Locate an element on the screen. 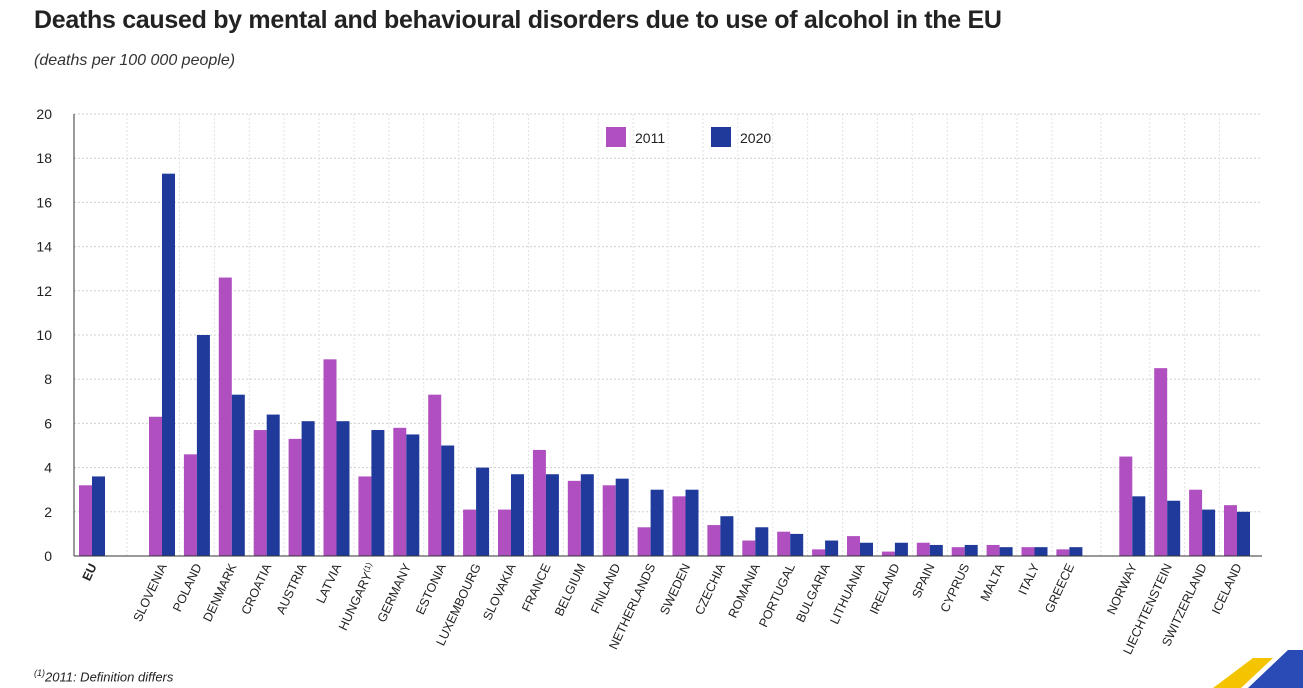 The width and height of the screenshot is (1303, 688). x-tick-label: SLOVENIA is located at coordinates (150, 592).